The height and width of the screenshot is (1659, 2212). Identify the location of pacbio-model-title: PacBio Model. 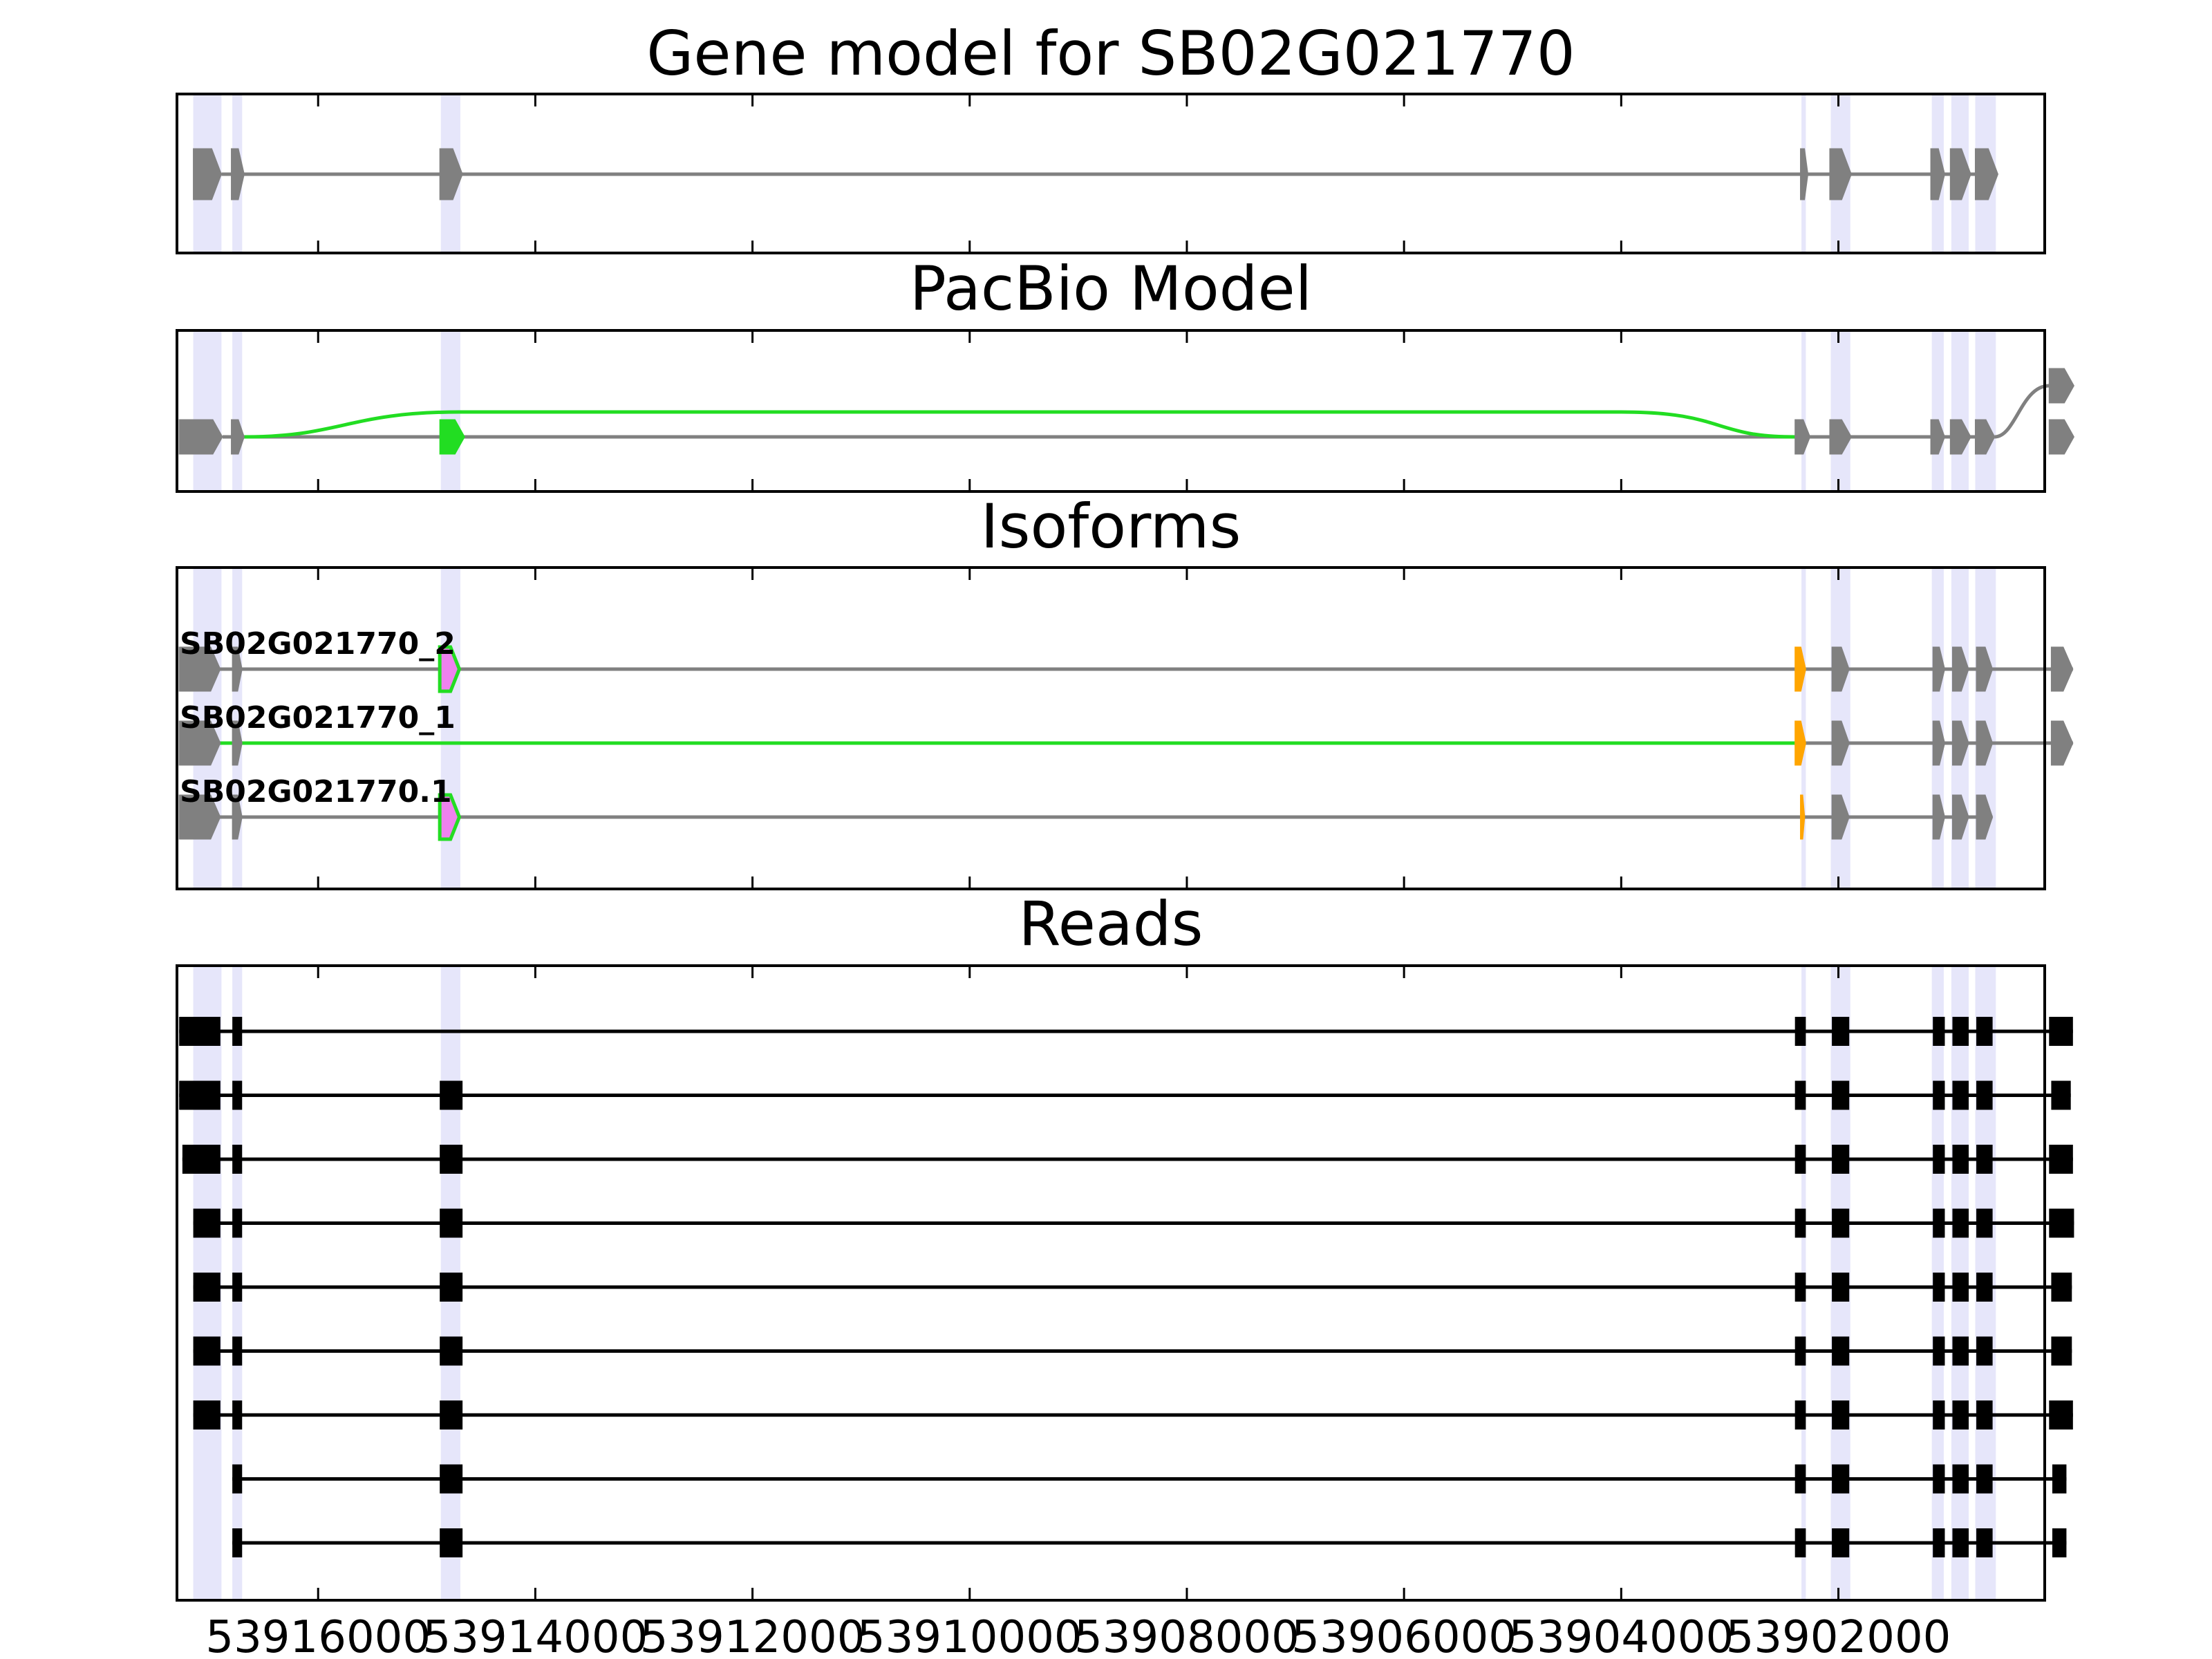
(1111, 289).